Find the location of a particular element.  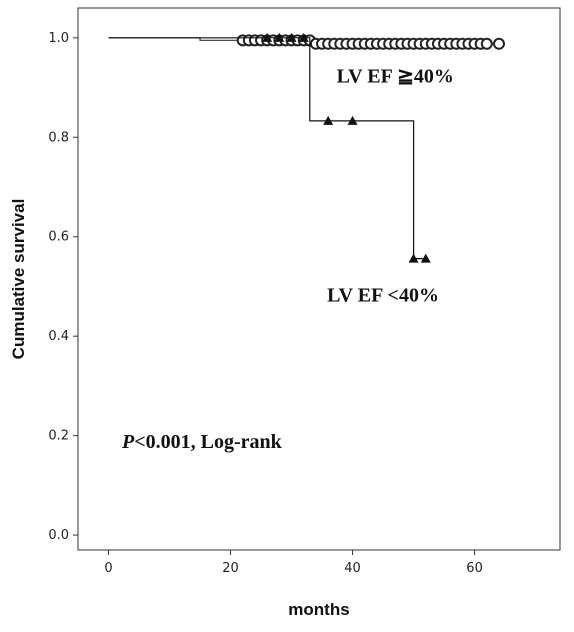

y-axis-title: Cumulative survival is located at coordinates (18, 279).